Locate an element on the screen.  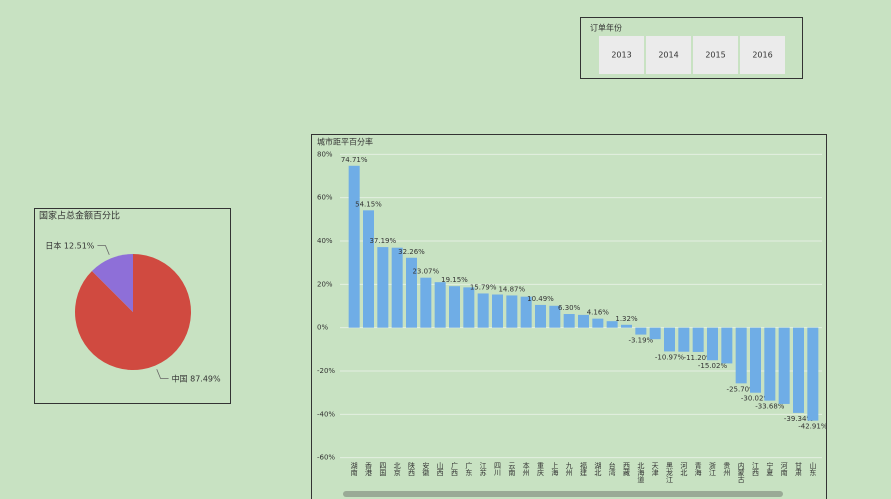
slicer-item: 2014 is located at coordinates (668, 55).